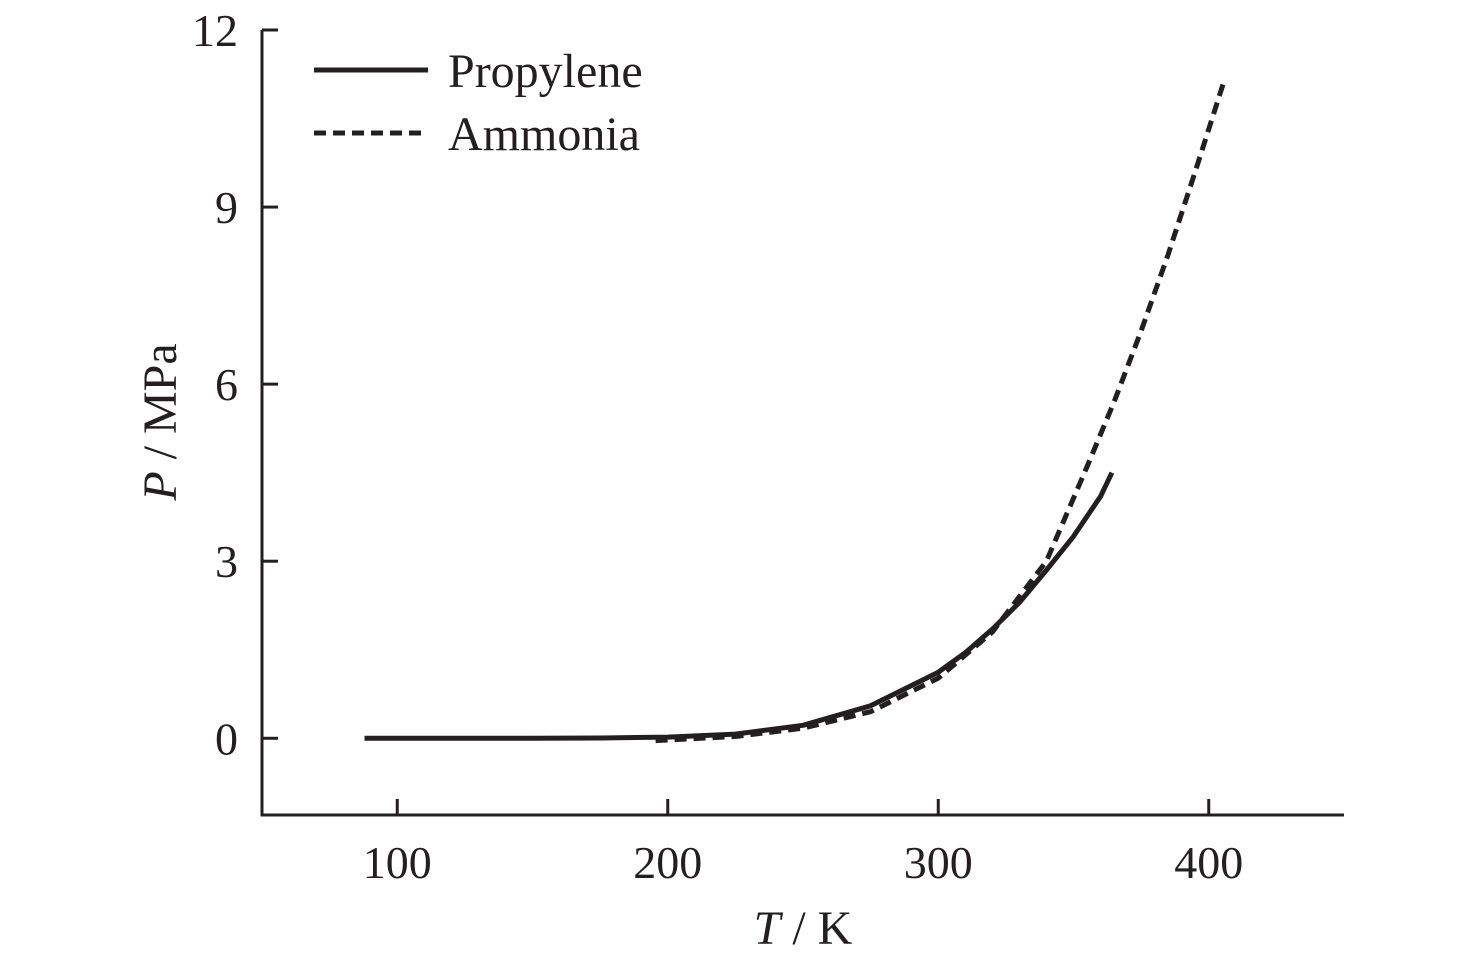  I want to click on legend-label-ammonia: Ammonia, so click(544, 134).